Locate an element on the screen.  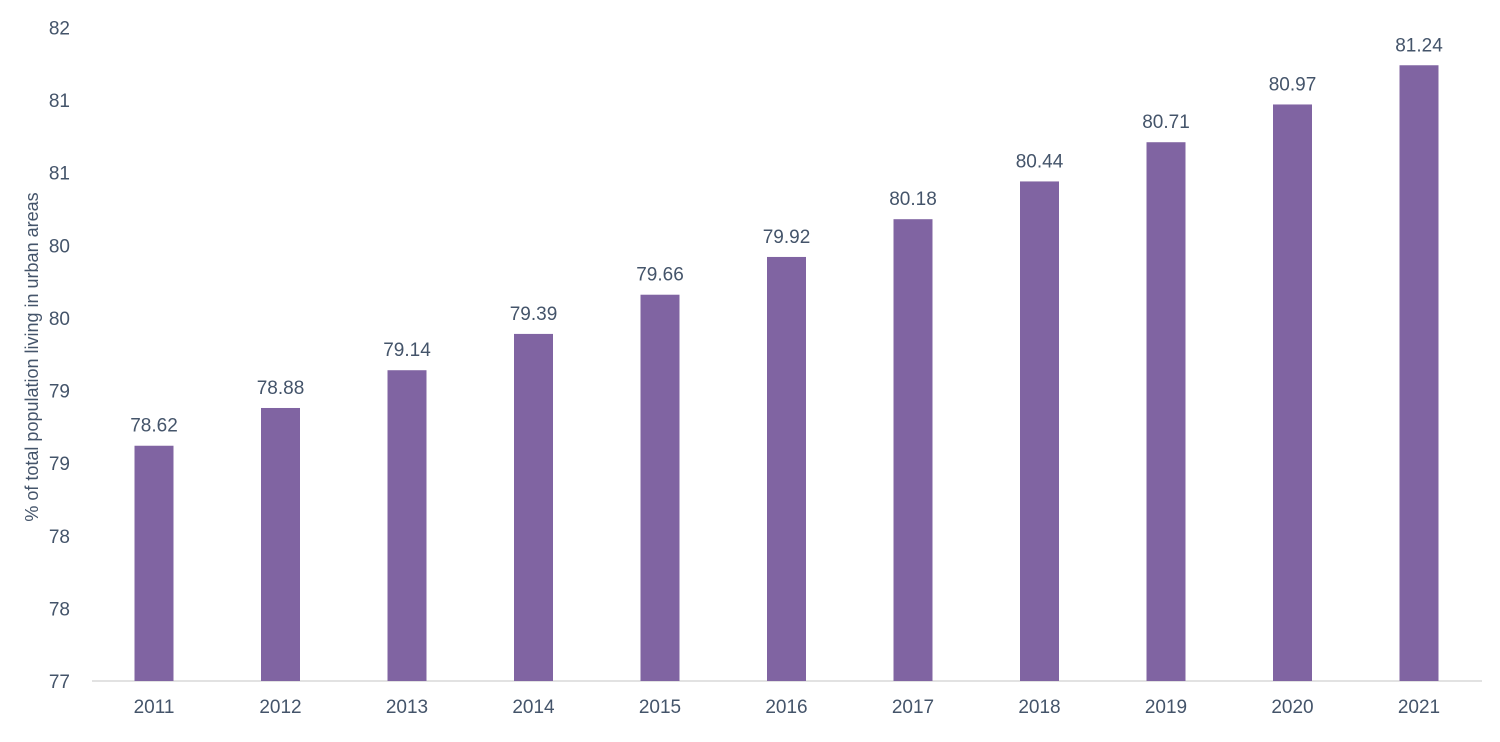
y-axis-ticks: 77 78 78 79 79 80 80 81 81 82 is located at coordinates (59, 356).